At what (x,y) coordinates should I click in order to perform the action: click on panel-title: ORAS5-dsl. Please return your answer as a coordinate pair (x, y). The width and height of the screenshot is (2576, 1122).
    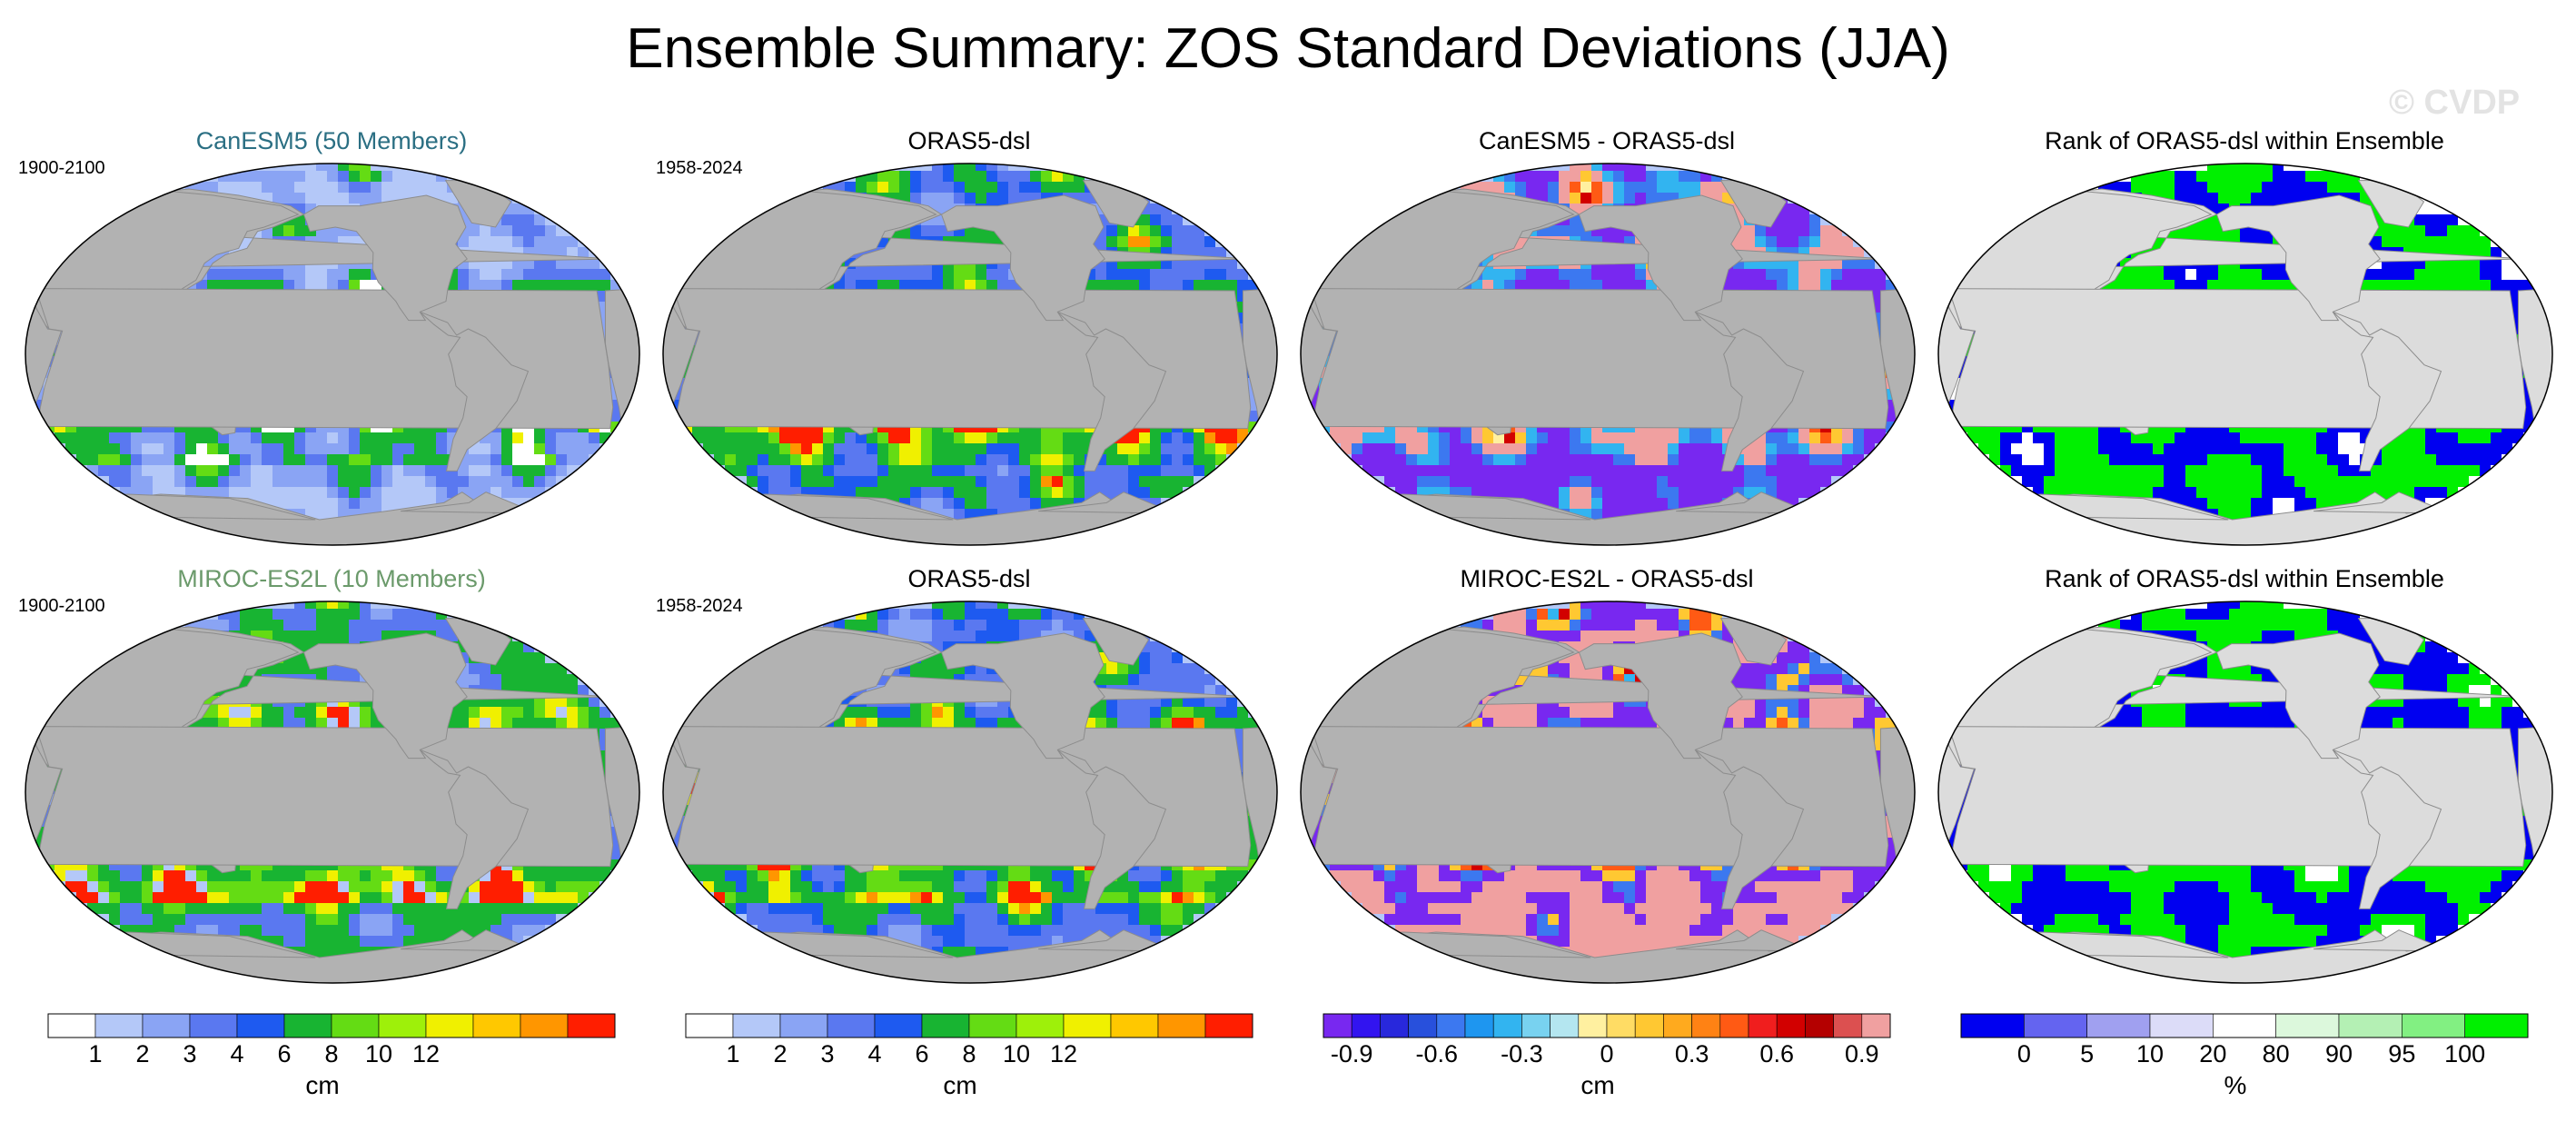
    Looking at the image, I should click on (969, 140).